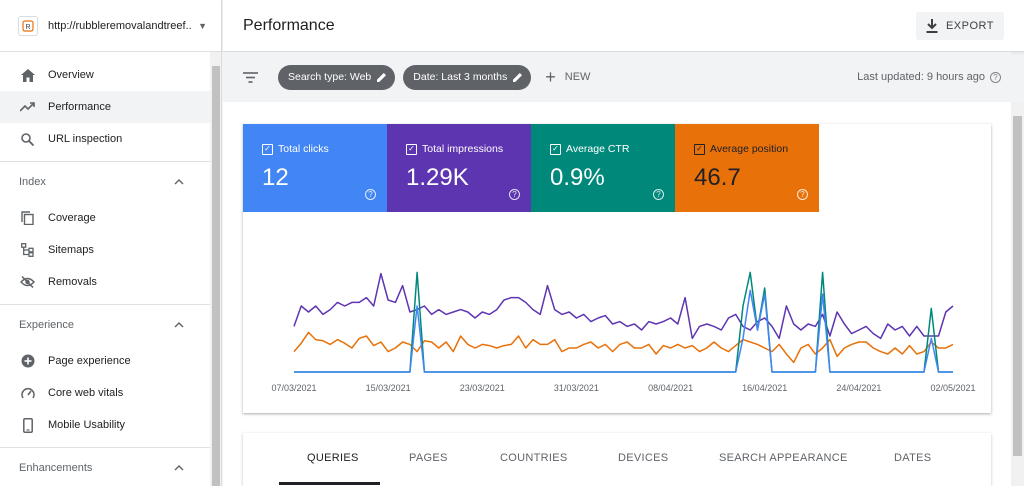 The image size is (1024, 486). I want to click on trending-up-icon, so click(27, 107).